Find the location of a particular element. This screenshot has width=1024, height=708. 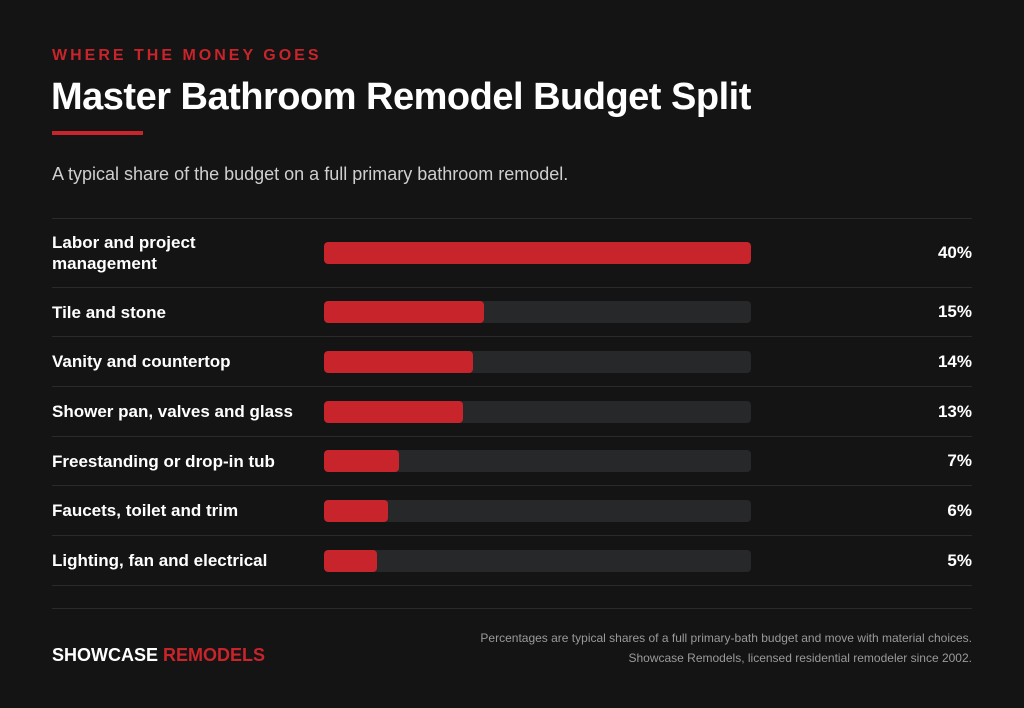

title-accent-rule is located at coordinates (97, 133).